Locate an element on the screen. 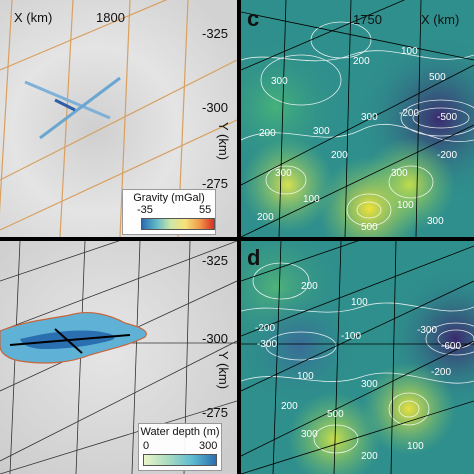  legend-title: Water depth (m) is located at coordinates (180, 432).